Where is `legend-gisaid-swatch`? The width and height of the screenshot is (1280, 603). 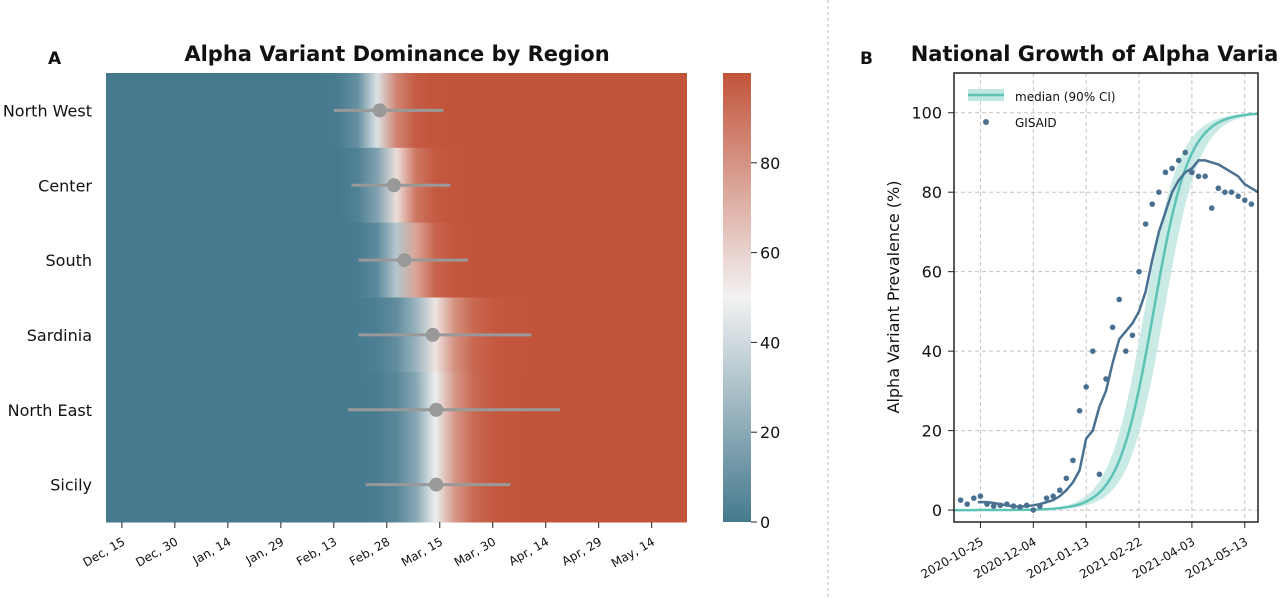 legend-gisaid-swatch is located at coordinates (986, 122).